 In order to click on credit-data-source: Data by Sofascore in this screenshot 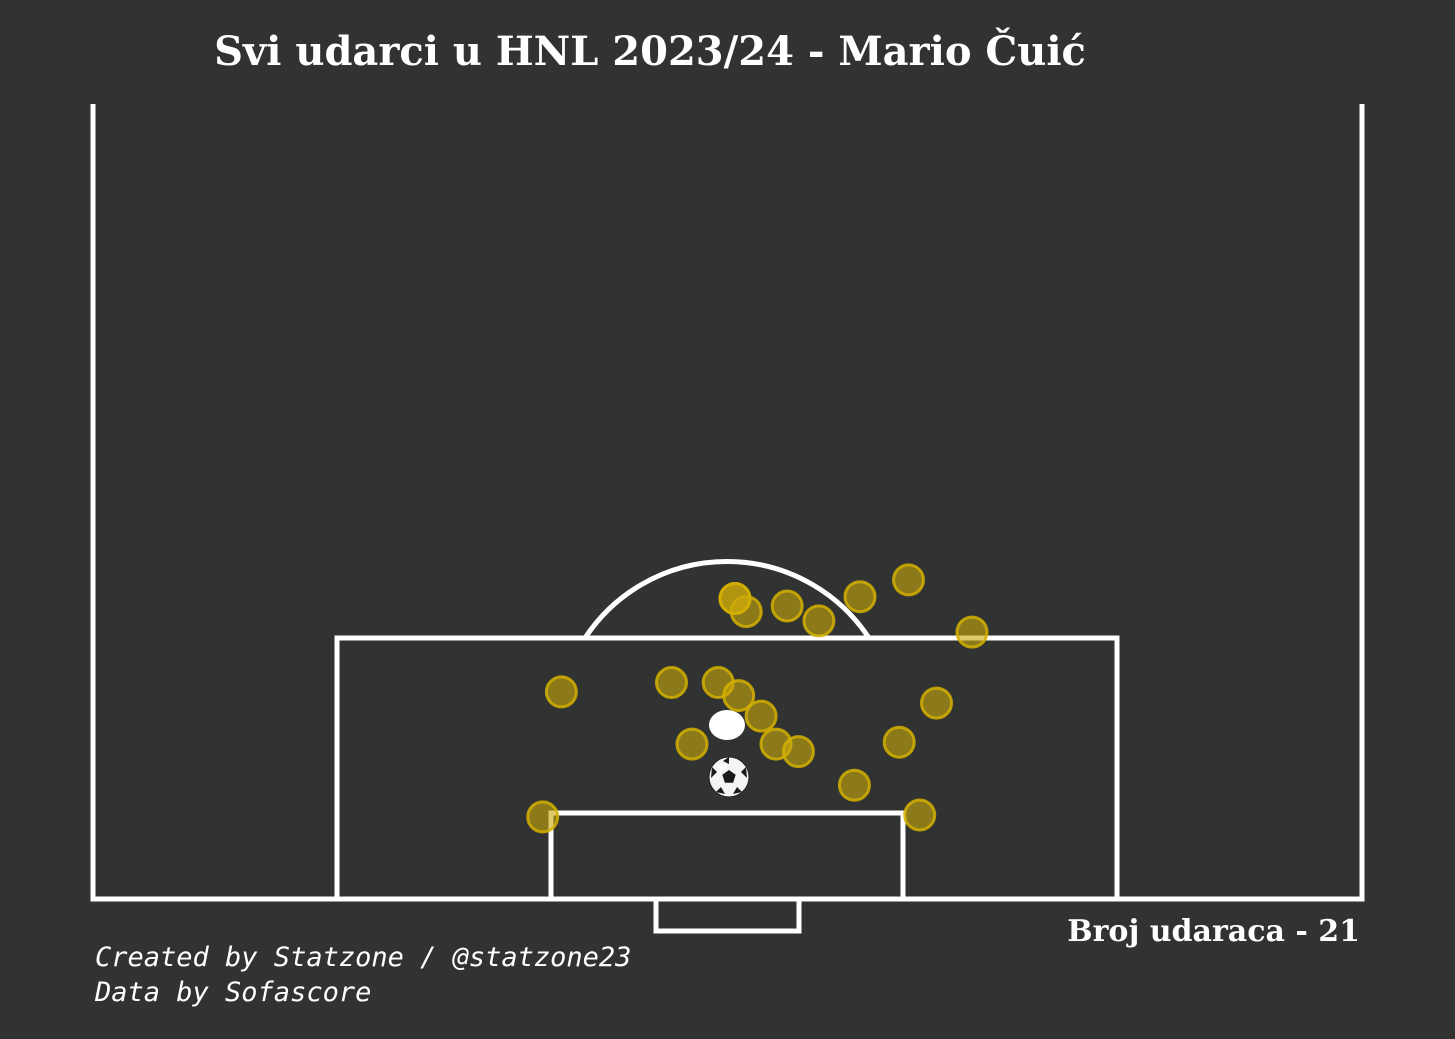, I will do `click(233, 992)`.